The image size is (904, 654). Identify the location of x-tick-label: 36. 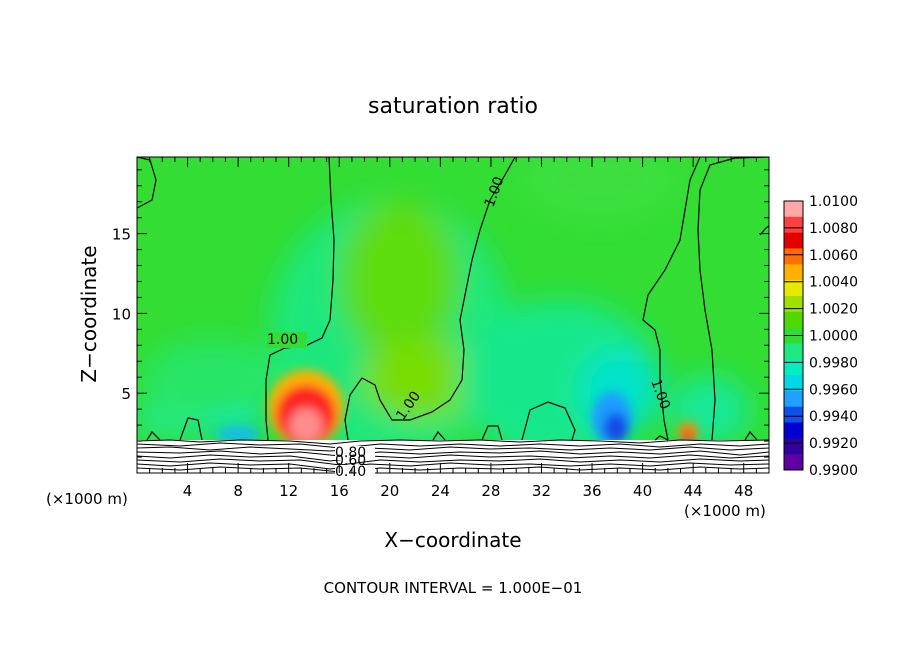
(591, 491).